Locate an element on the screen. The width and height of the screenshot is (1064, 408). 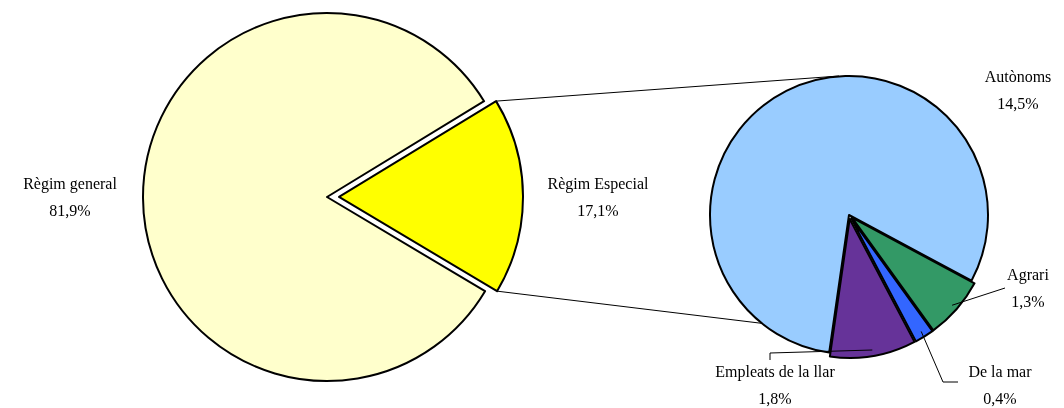
slice-label: Autònoms is located at coordinates (1018, 76).